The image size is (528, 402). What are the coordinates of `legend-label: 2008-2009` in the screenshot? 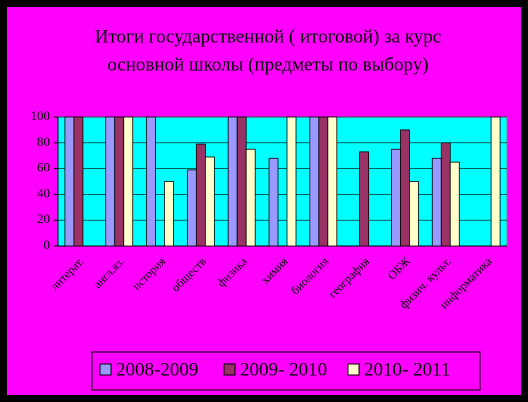 It's located at (157, 369).